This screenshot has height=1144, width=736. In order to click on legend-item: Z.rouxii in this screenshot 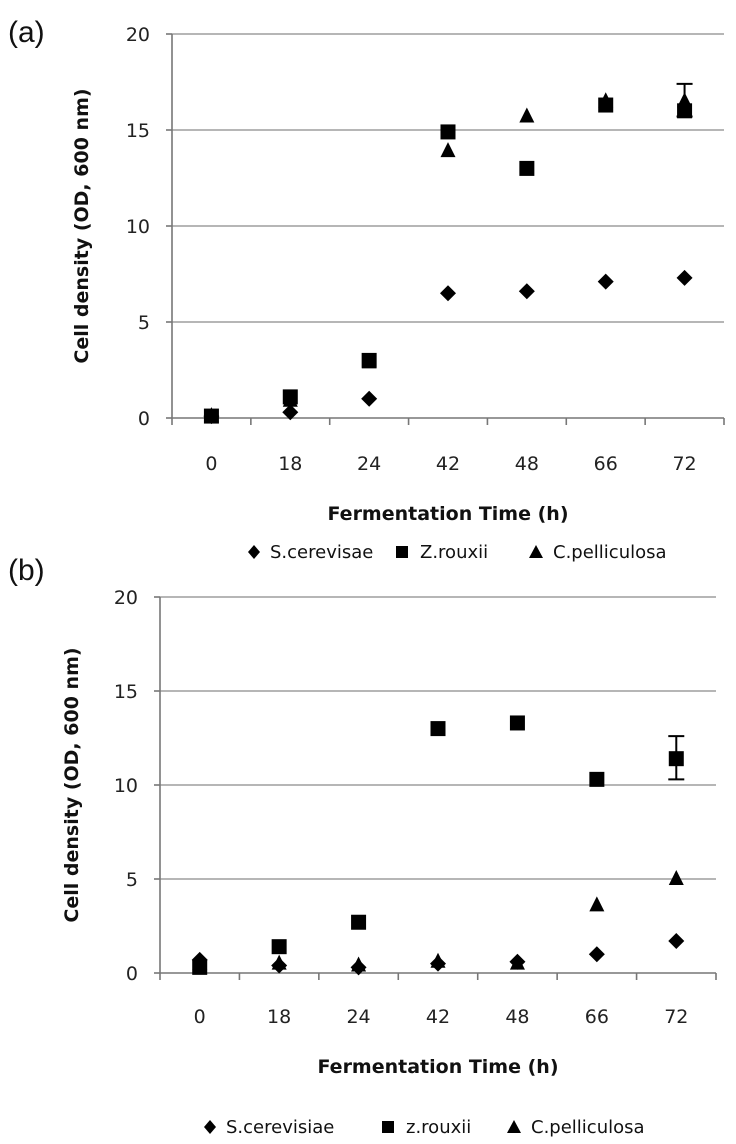, I will do `click(442, 552)`.